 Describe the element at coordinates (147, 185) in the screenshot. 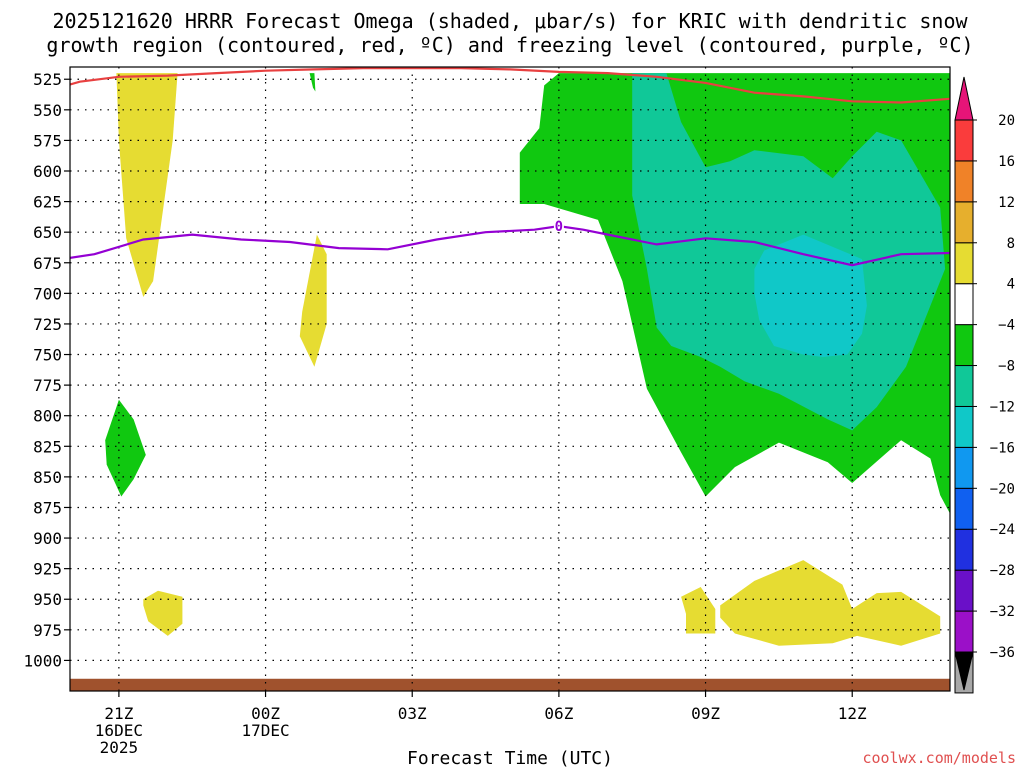

I see `omega-region-pos-upper-left` at that location.